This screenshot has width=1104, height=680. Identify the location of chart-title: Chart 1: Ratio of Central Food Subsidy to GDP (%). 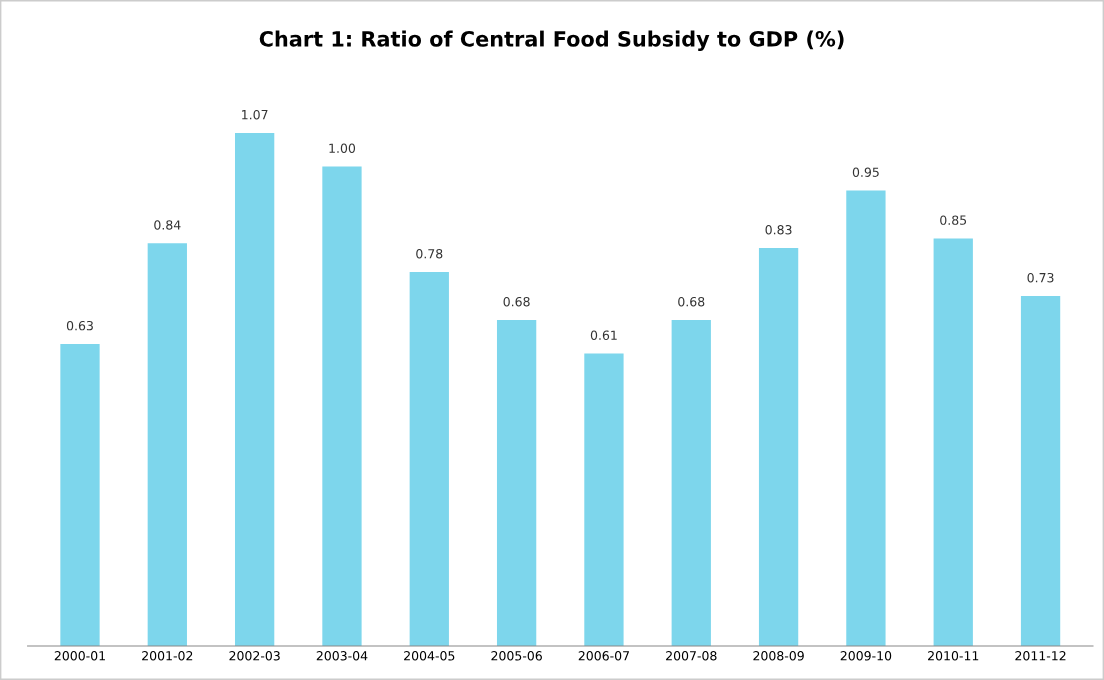
(551, 40).